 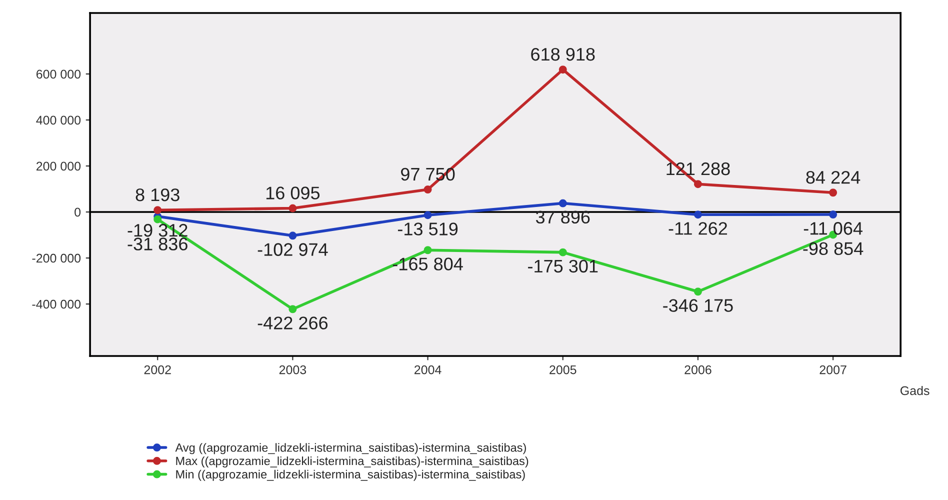 I want to click on x-tick-label: 2006, so click(x=698, y=369).